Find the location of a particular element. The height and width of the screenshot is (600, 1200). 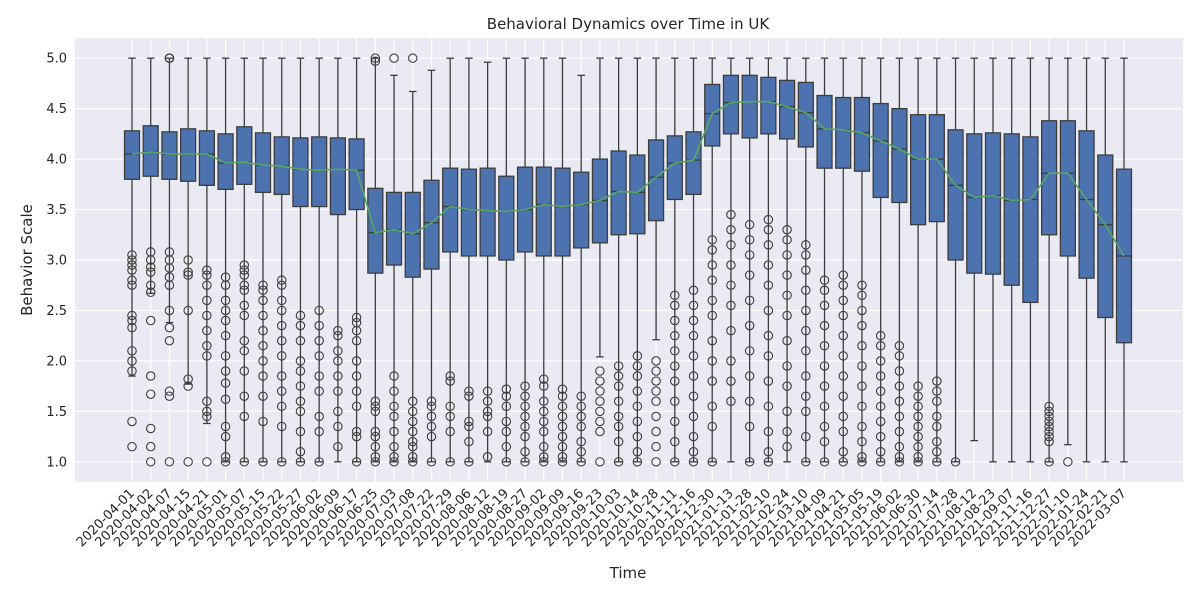

y-tick-label: 3.0 is located at coordinates (56, 261).